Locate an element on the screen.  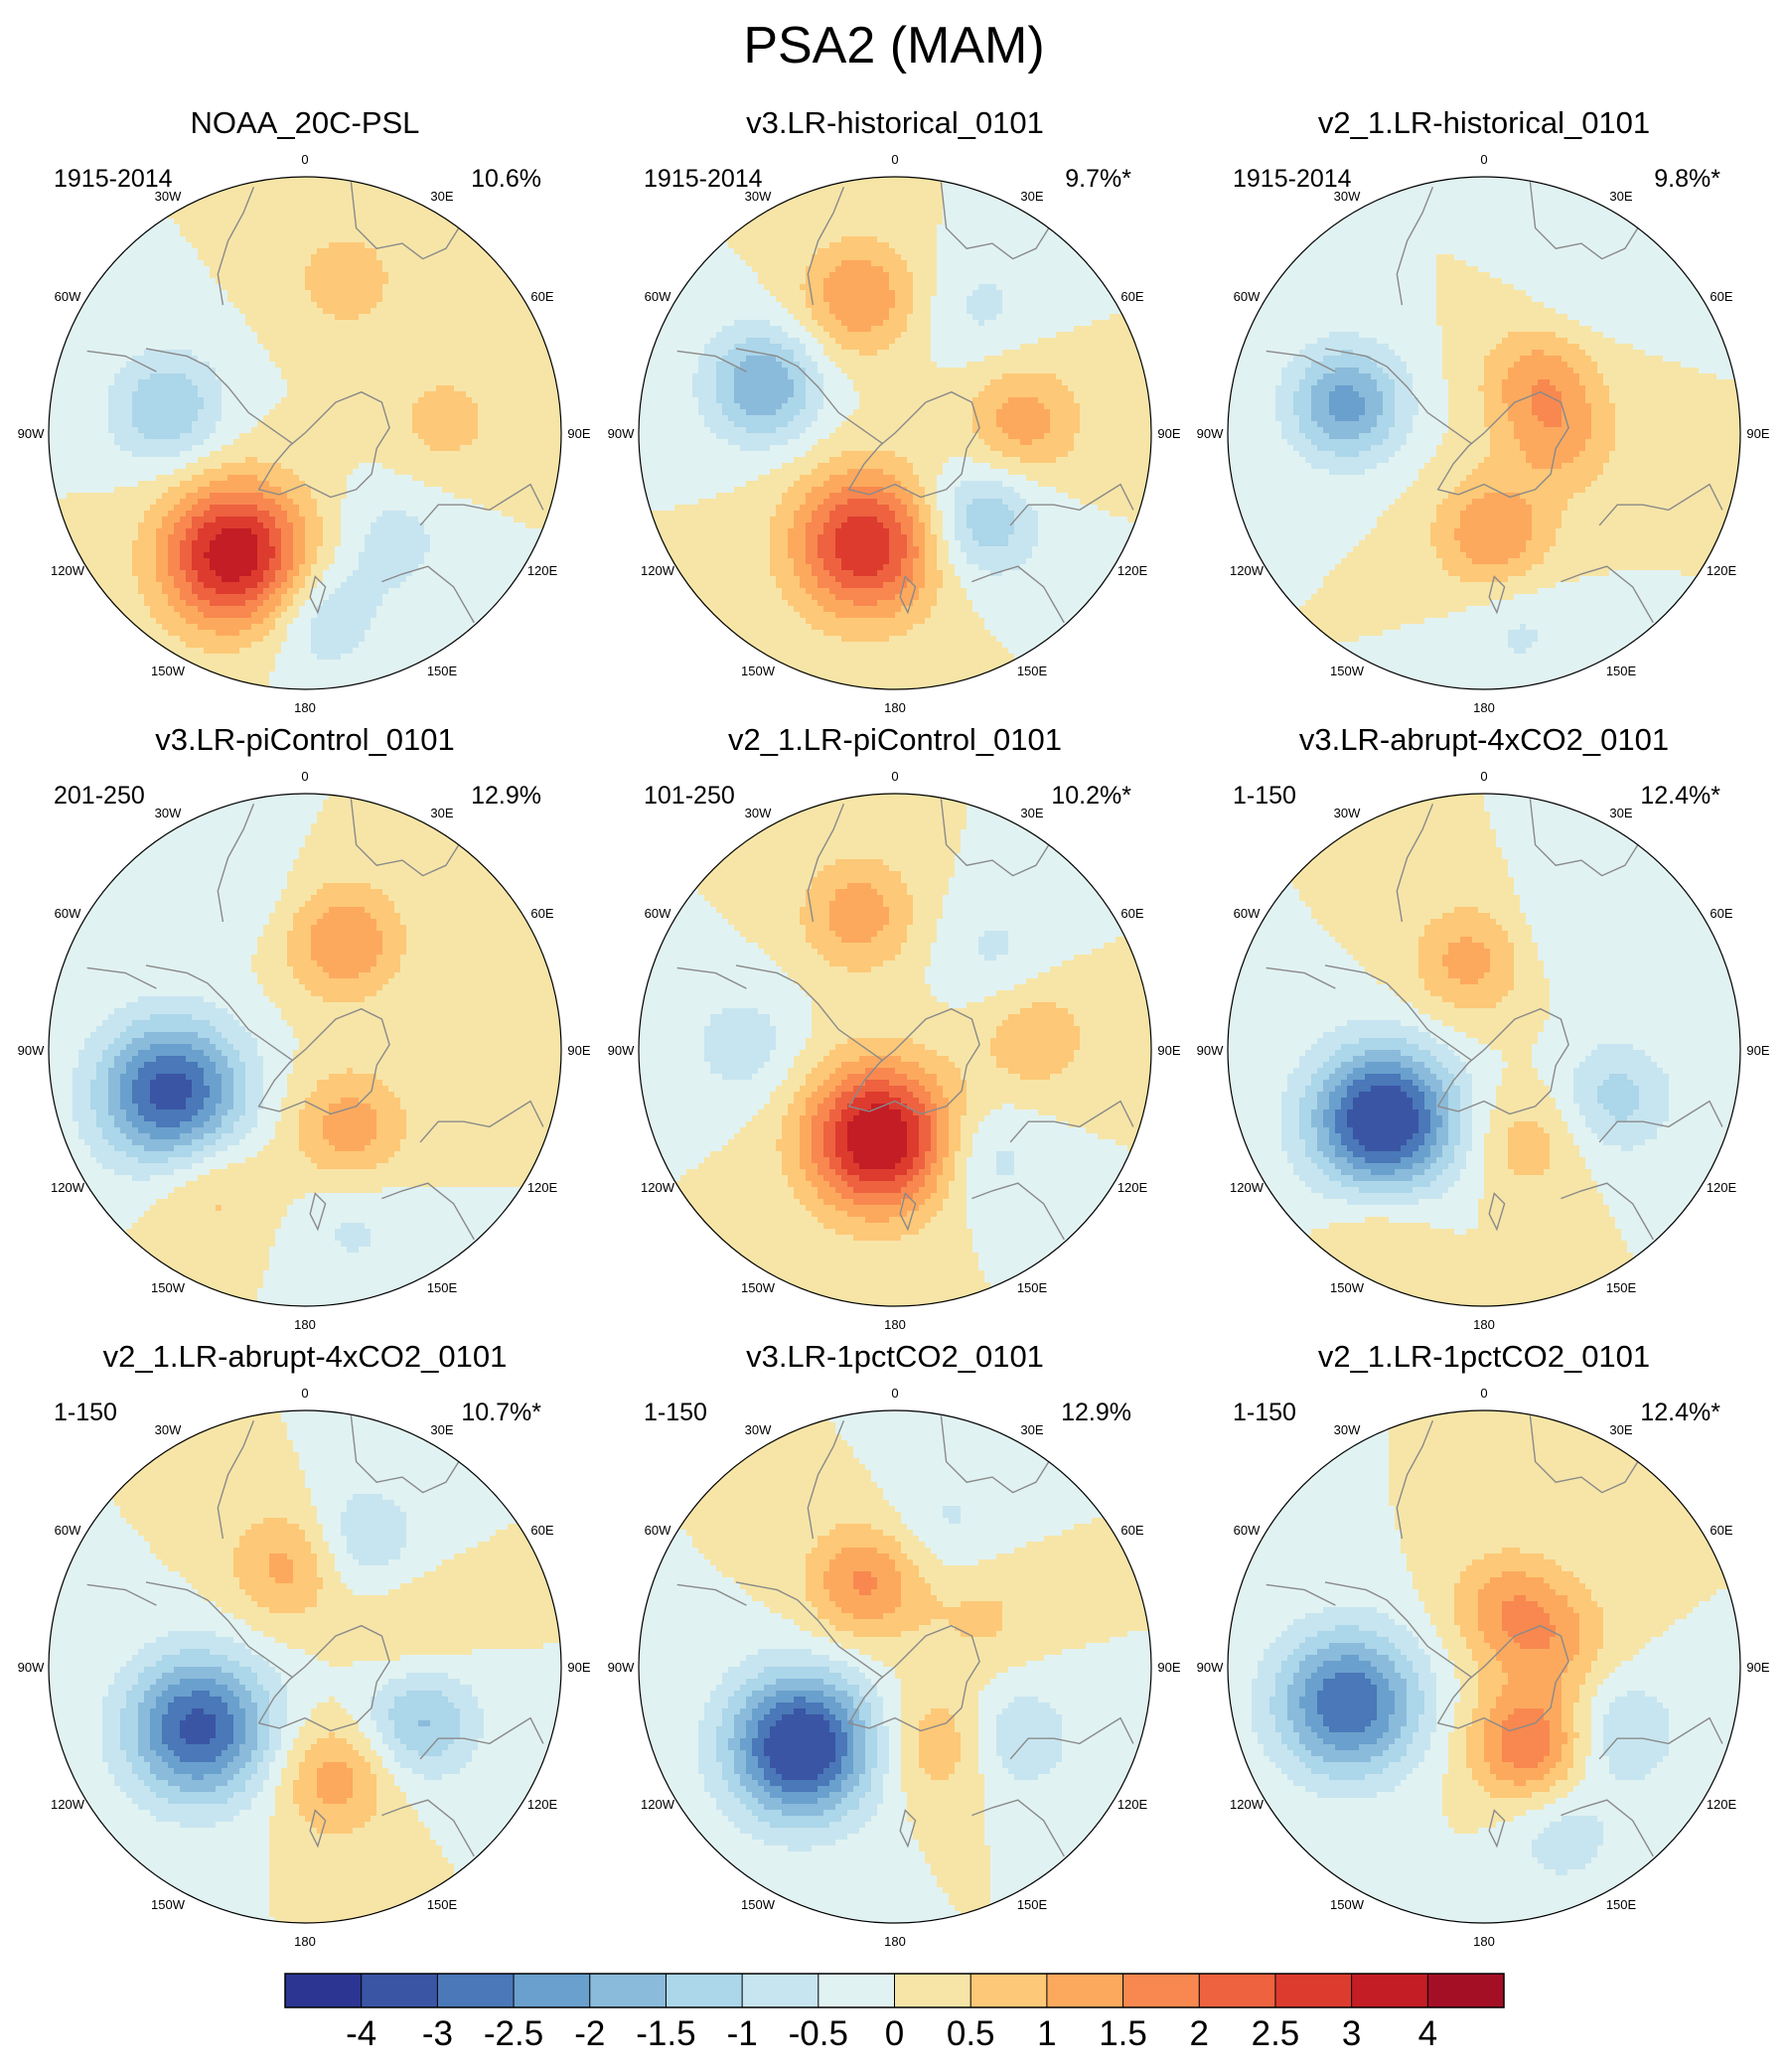
colorbar-tick-label: 1.5 is located at coordinates (1123, 2034).